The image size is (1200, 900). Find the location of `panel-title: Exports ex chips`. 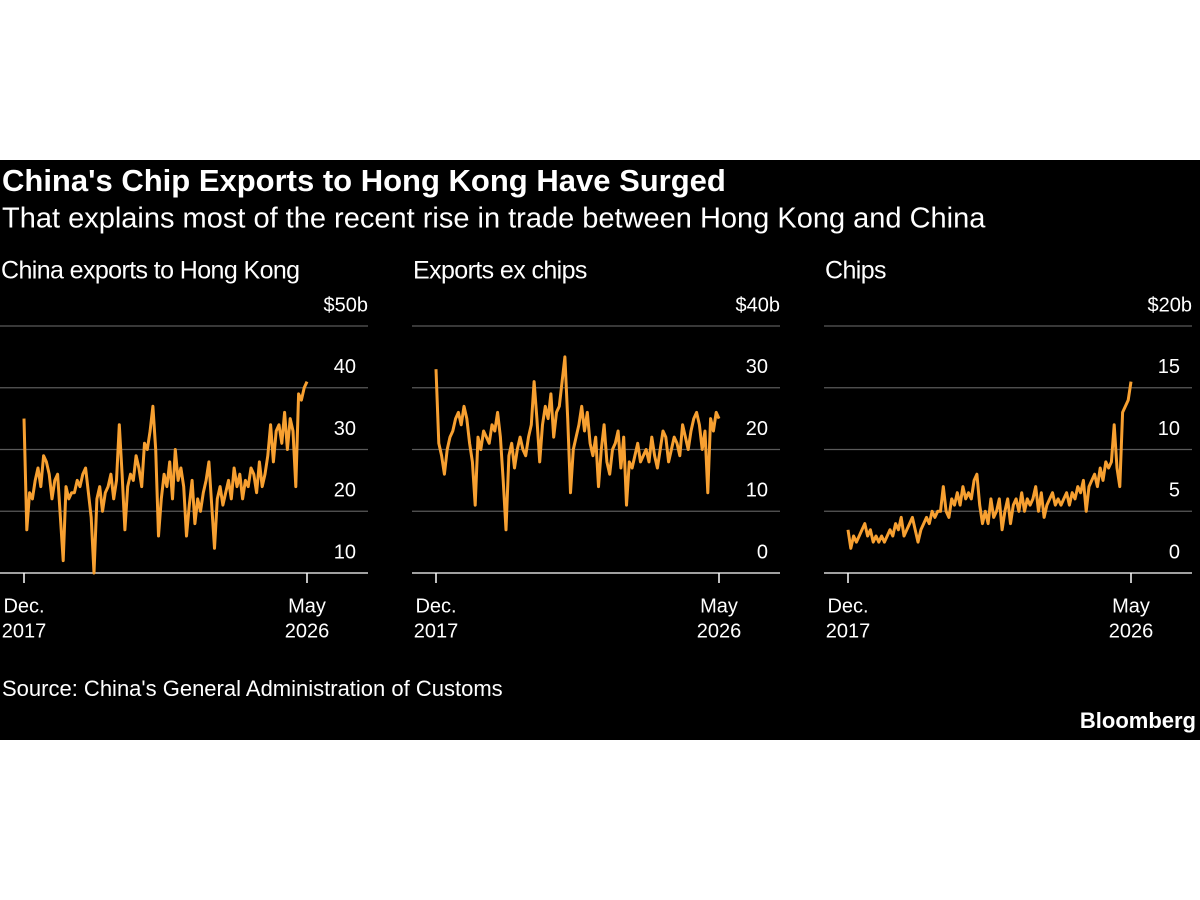

panel-title: Exports ex chips is located at coordinates (500, 271).